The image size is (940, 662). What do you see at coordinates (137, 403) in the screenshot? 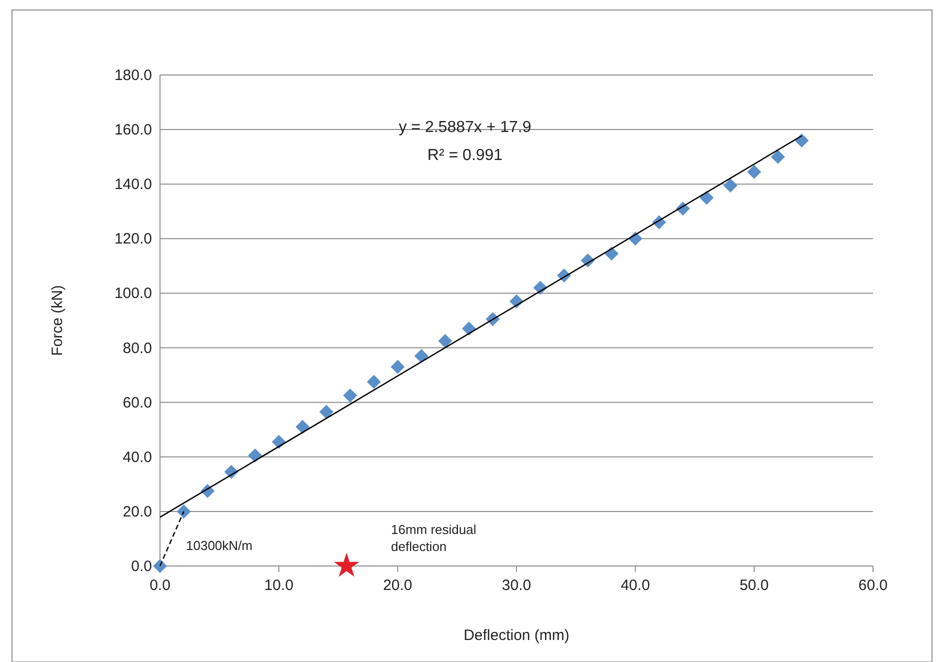
I see `y-tick-label: 60.0` at bounding box center [137, 403].